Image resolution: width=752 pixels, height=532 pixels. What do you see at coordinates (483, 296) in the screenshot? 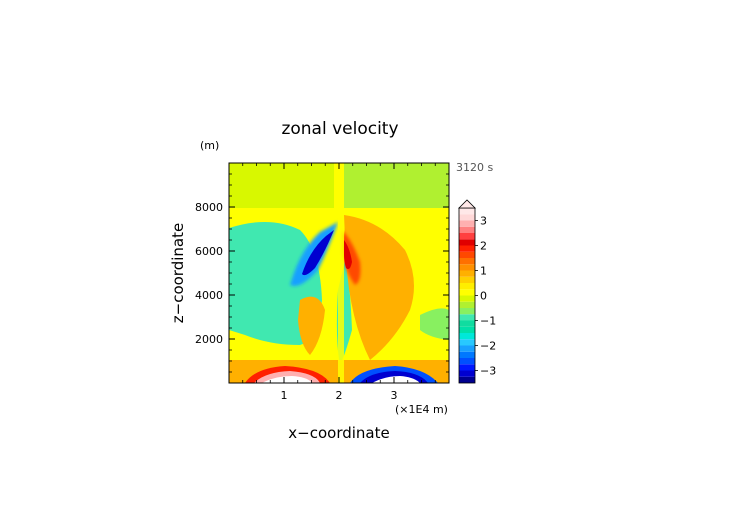
I see `colorbar-tick-label: 0` at bounding box center [483, 296].